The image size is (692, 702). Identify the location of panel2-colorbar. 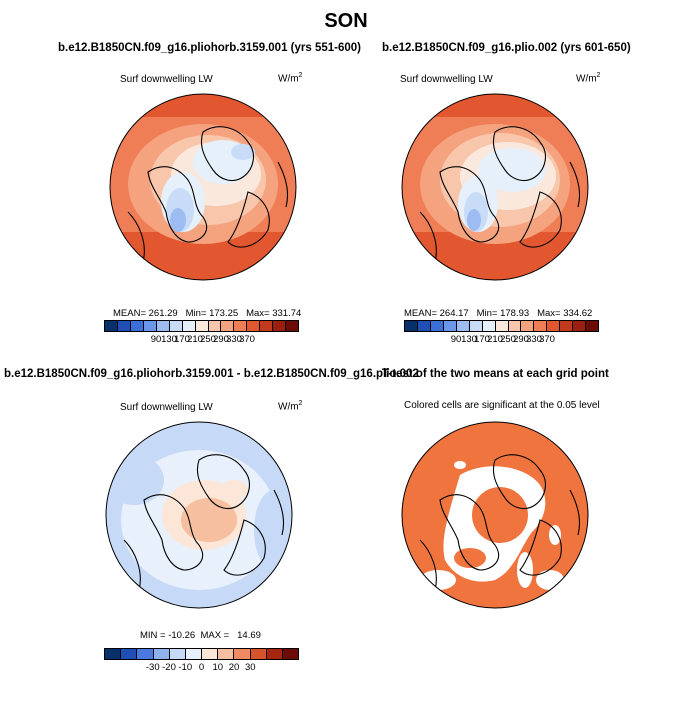
(501, 326).